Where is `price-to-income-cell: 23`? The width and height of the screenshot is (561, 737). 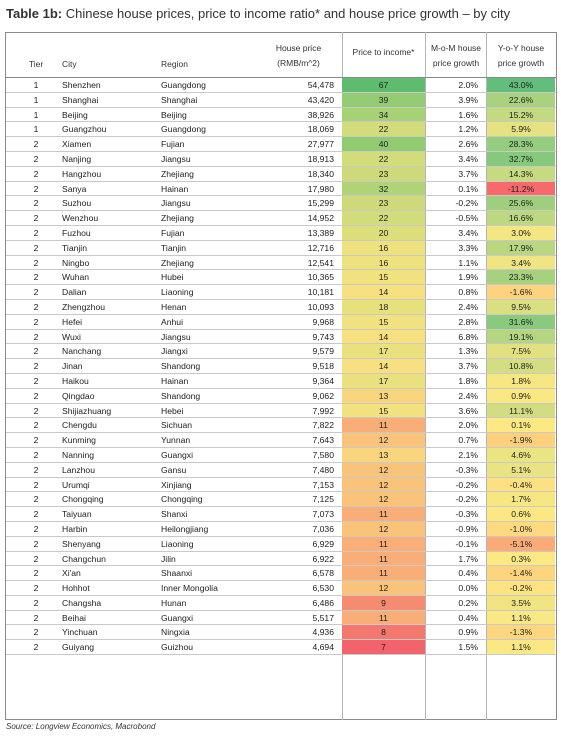
price-to-income-cell: 23 is located at coordinates (383, 173).